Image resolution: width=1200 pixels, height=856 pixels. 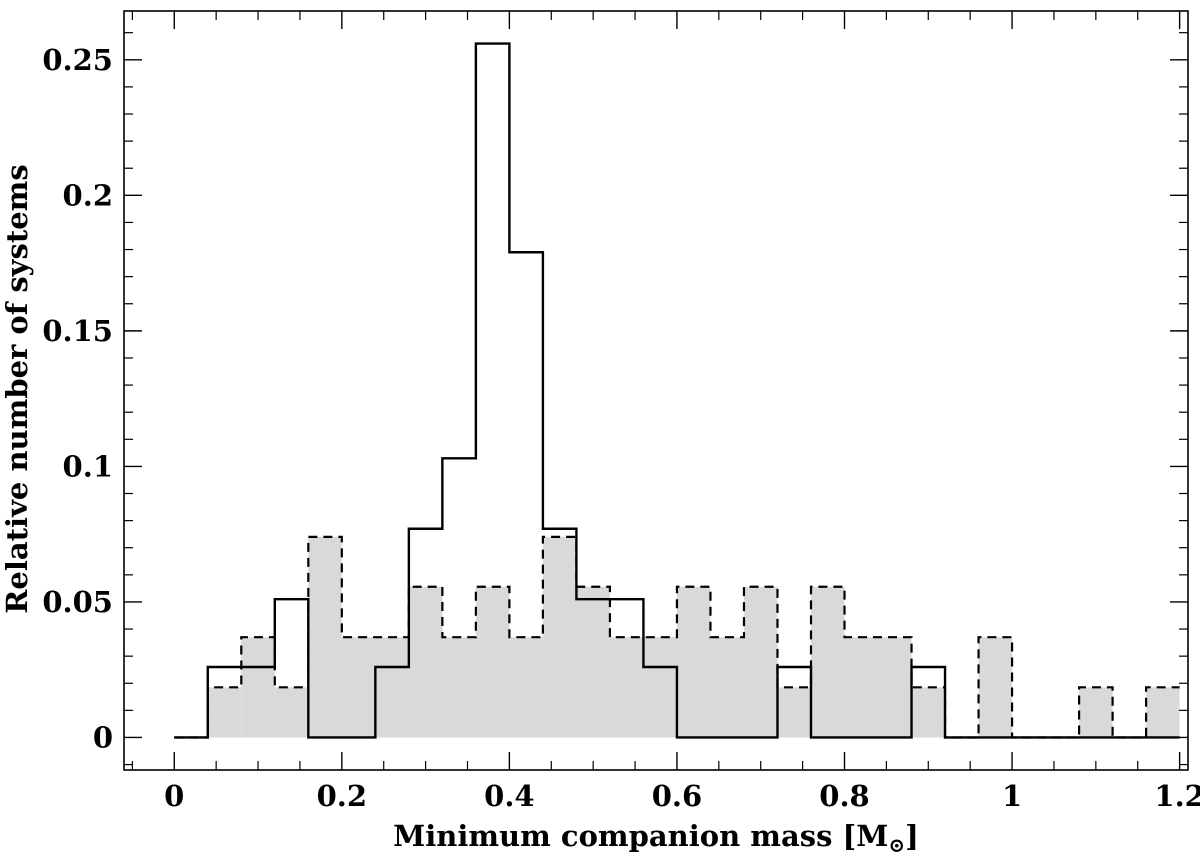 I want to click on x-tick-label: 0, so click(x=174, y=796).